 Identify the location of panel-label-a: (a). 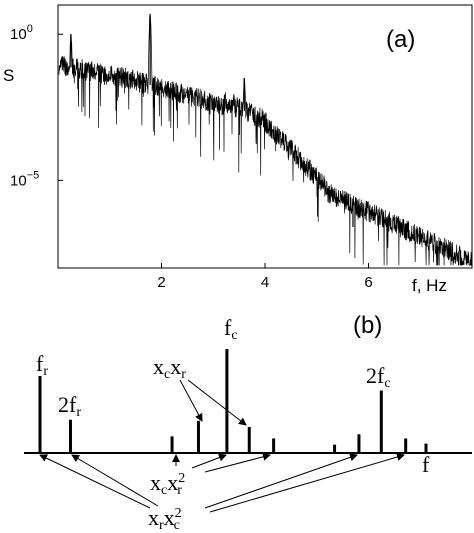
(400, 39).